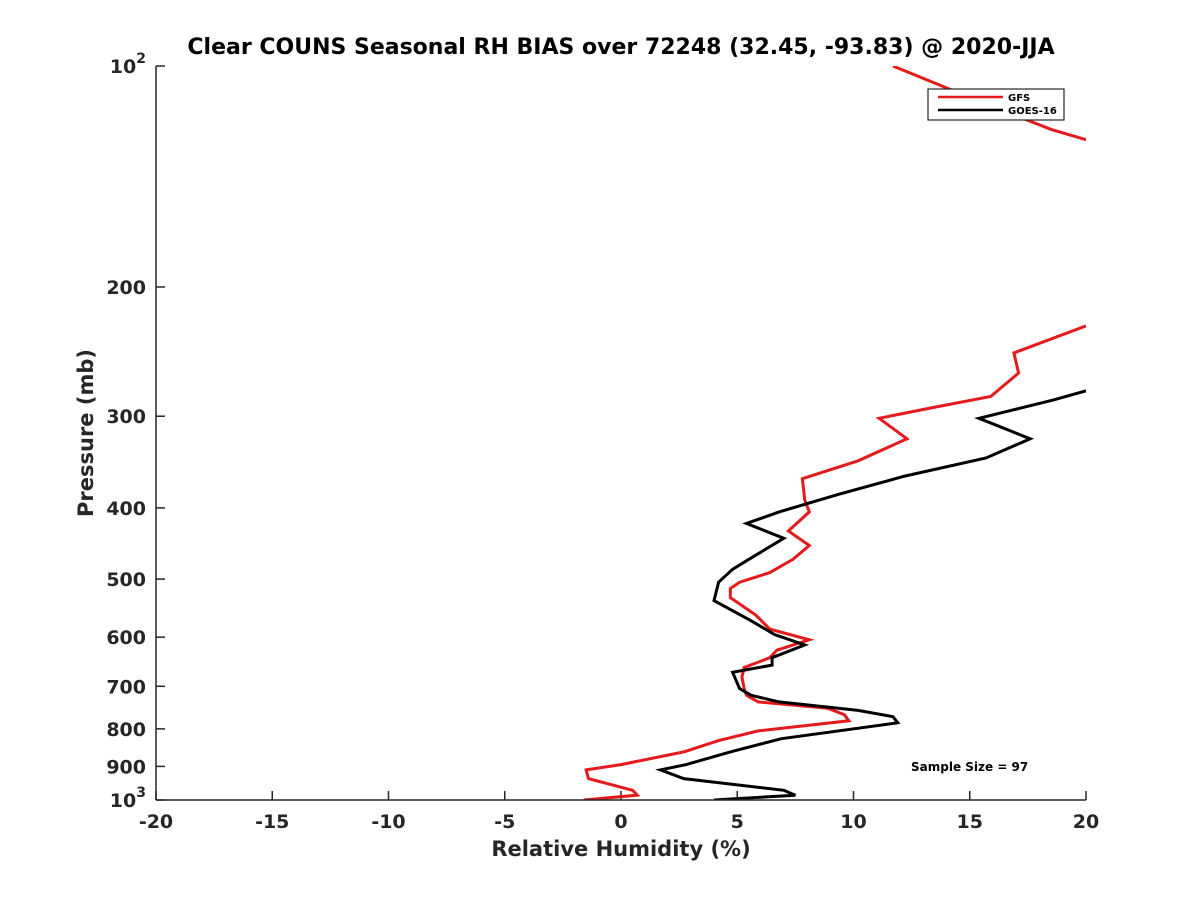 The image size is (1200, 900). I want to click on x-axis-label: Relative Humidity (%), so click(620, 849).